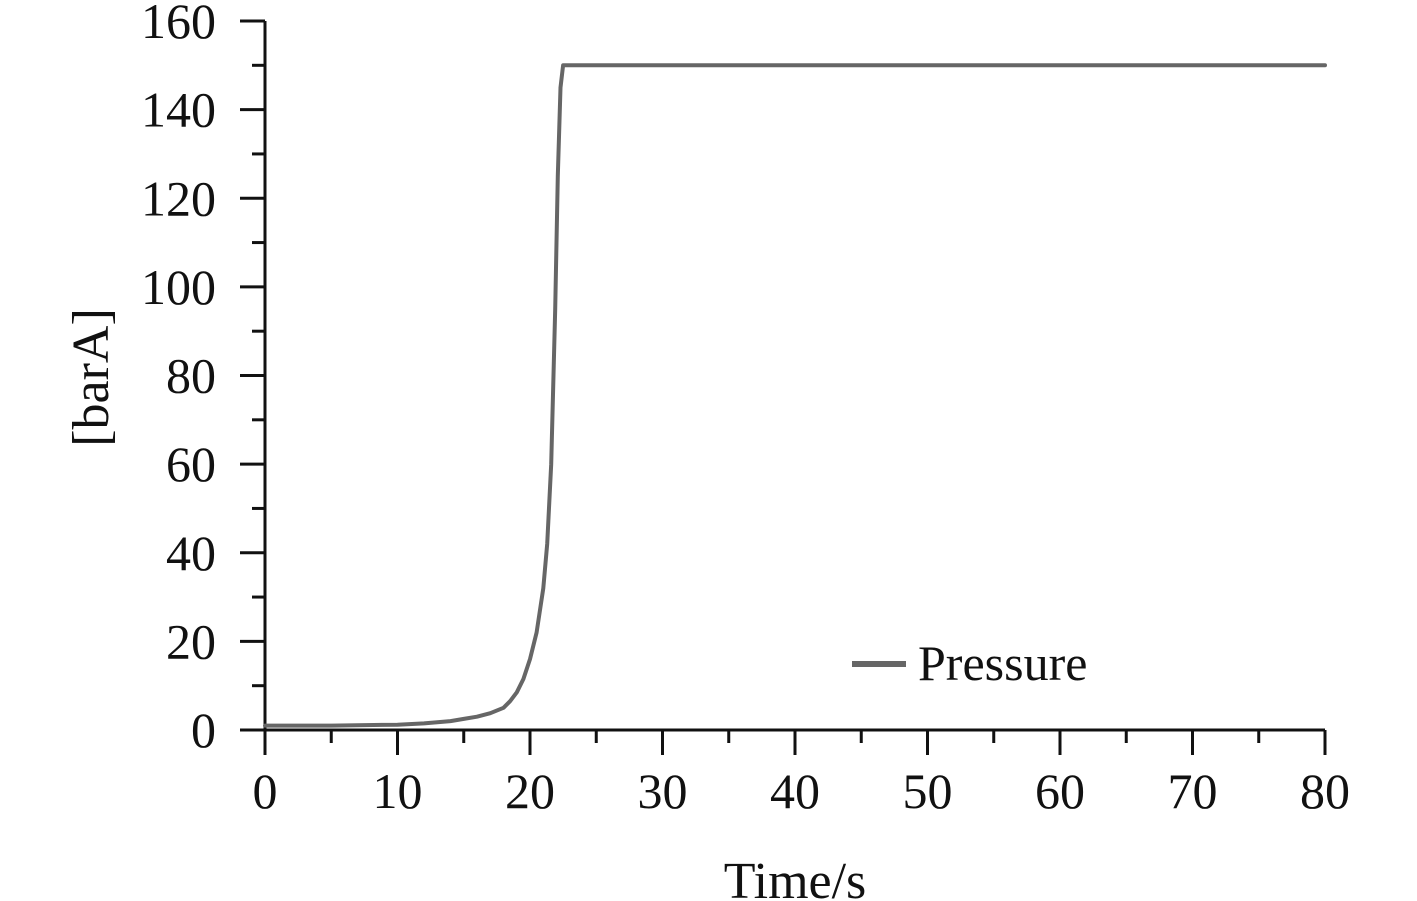 The height and width of the screenshot is (901, 1417). I want to click on y-tick-label: 80, so click(191, 376).